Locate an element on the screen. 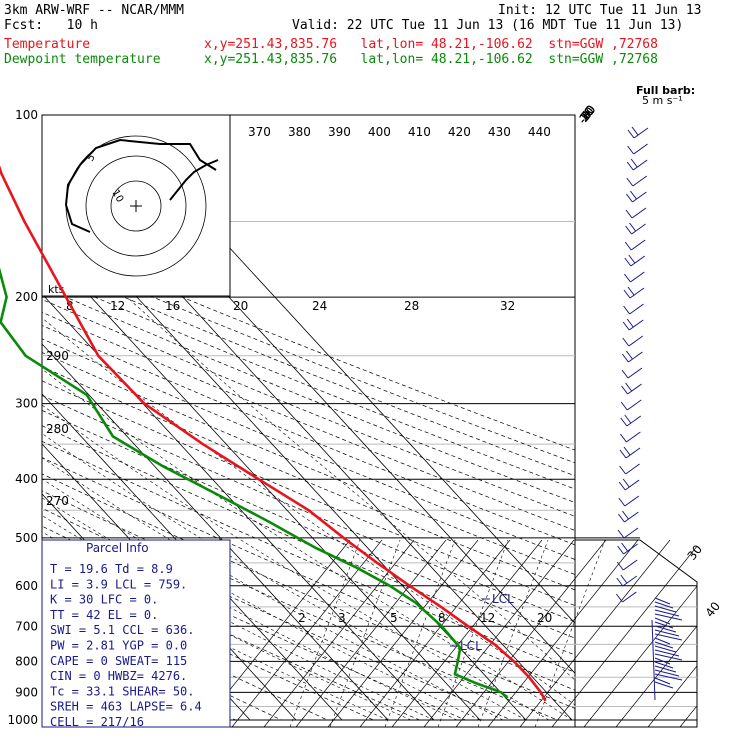  barb-legend-units: 5 m s⁻¹ is located at coordinates (662, 100).